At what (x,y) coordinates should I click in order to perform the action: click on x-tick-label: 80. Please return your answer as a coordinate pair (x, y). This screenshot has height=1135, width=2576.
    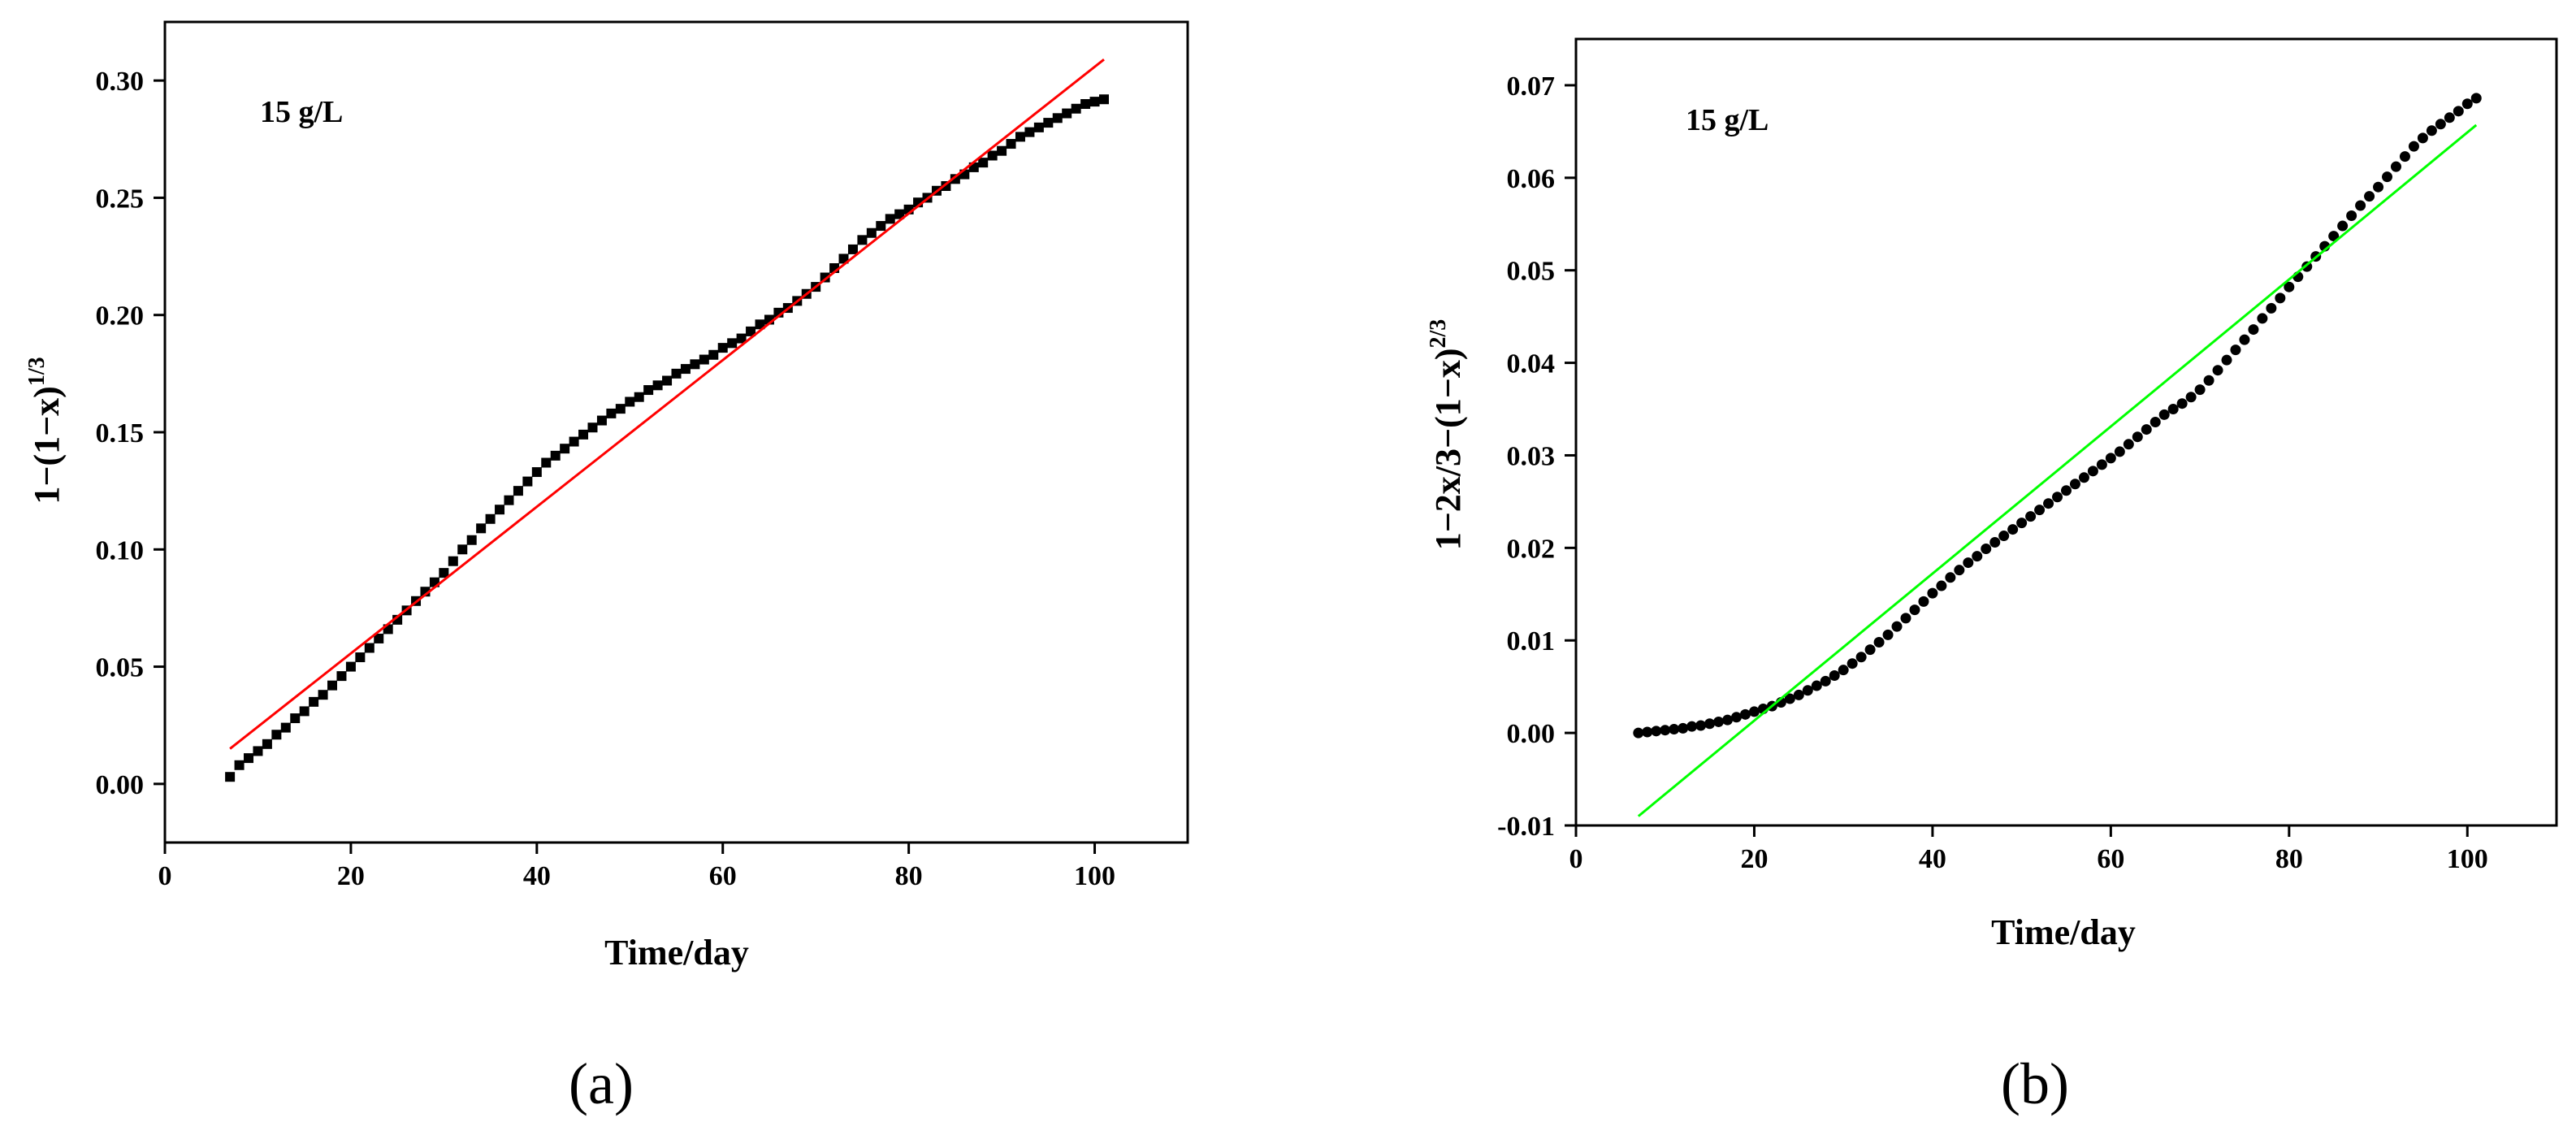
    Looking at the image, I should click on (909, 876).